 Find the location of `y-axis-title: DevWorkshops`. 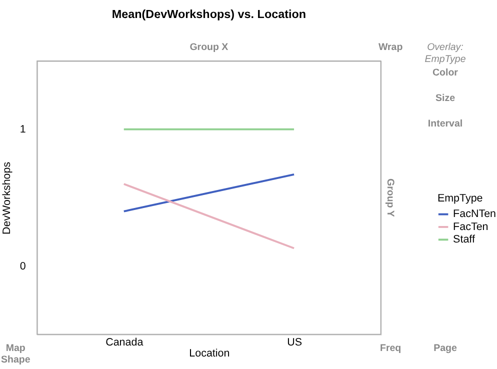

y-axis-title: DevWorkshops is located at coordinates (7, 198).